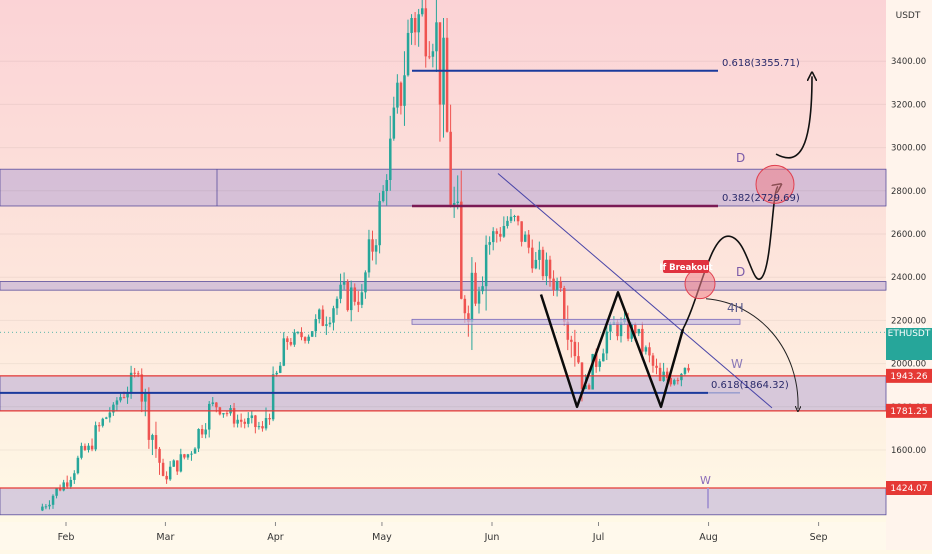 This screenshot has height=554, width=932. What do you see at coordinates (275, 537) in the screenshot?
I see `x-tick-label: Apr` at bounding box center [275, 537].